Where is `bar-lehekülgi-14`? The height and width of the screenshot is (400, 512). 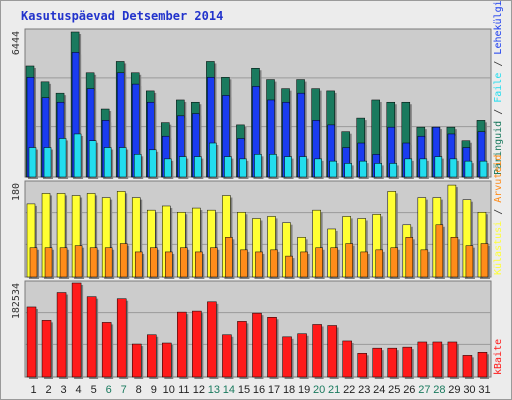
bar-lehekülgi-14 is located at coordinates (228, 167).